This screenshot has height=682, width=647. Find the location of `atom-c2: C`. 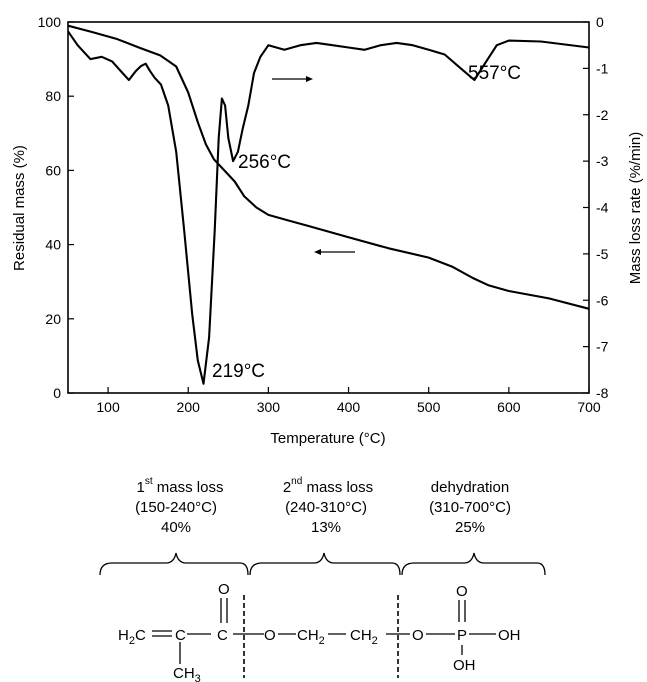

atom-c2: C is located at coordinates (222, 635).